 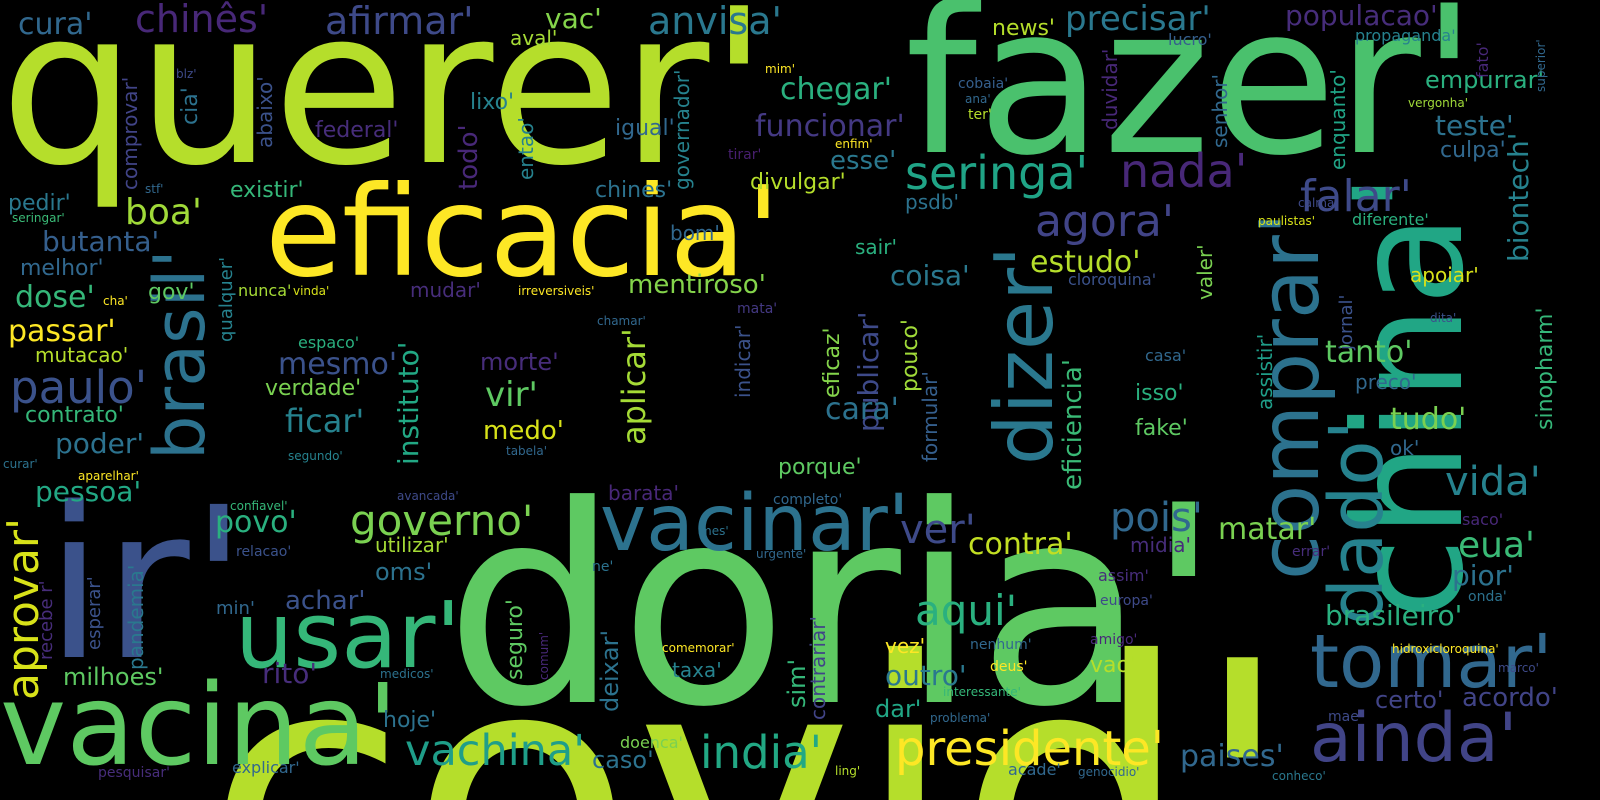 What do you see at coordinates (610, 670) in the screenshot?
I see `word: deixar'` at bounding box center [610, 670].